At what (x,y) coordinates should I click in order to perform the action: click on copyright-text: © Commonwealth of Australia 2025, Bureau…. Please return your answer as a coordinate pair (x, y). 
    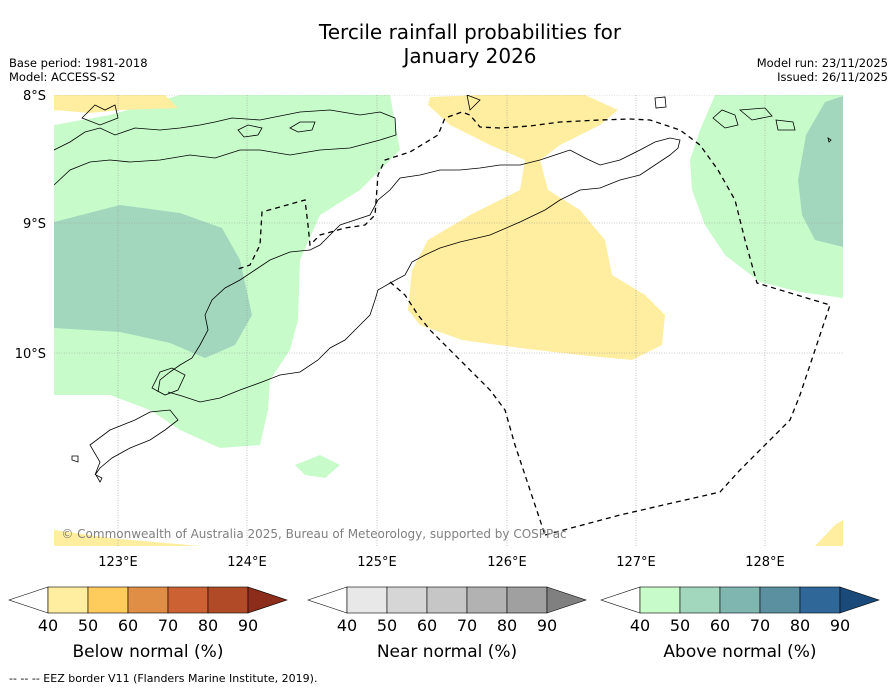
    Looking at the image, I should click on (313, 534).